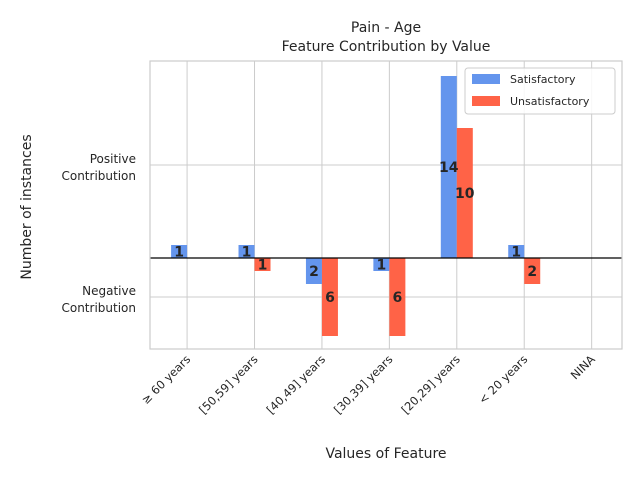 The width and height of the screenshot is (640, 480). What do you see at coordinates (98, 299) in the screenshot?
I see `y-tick-label: Negative Contribution` at bounding box center [98, 299].